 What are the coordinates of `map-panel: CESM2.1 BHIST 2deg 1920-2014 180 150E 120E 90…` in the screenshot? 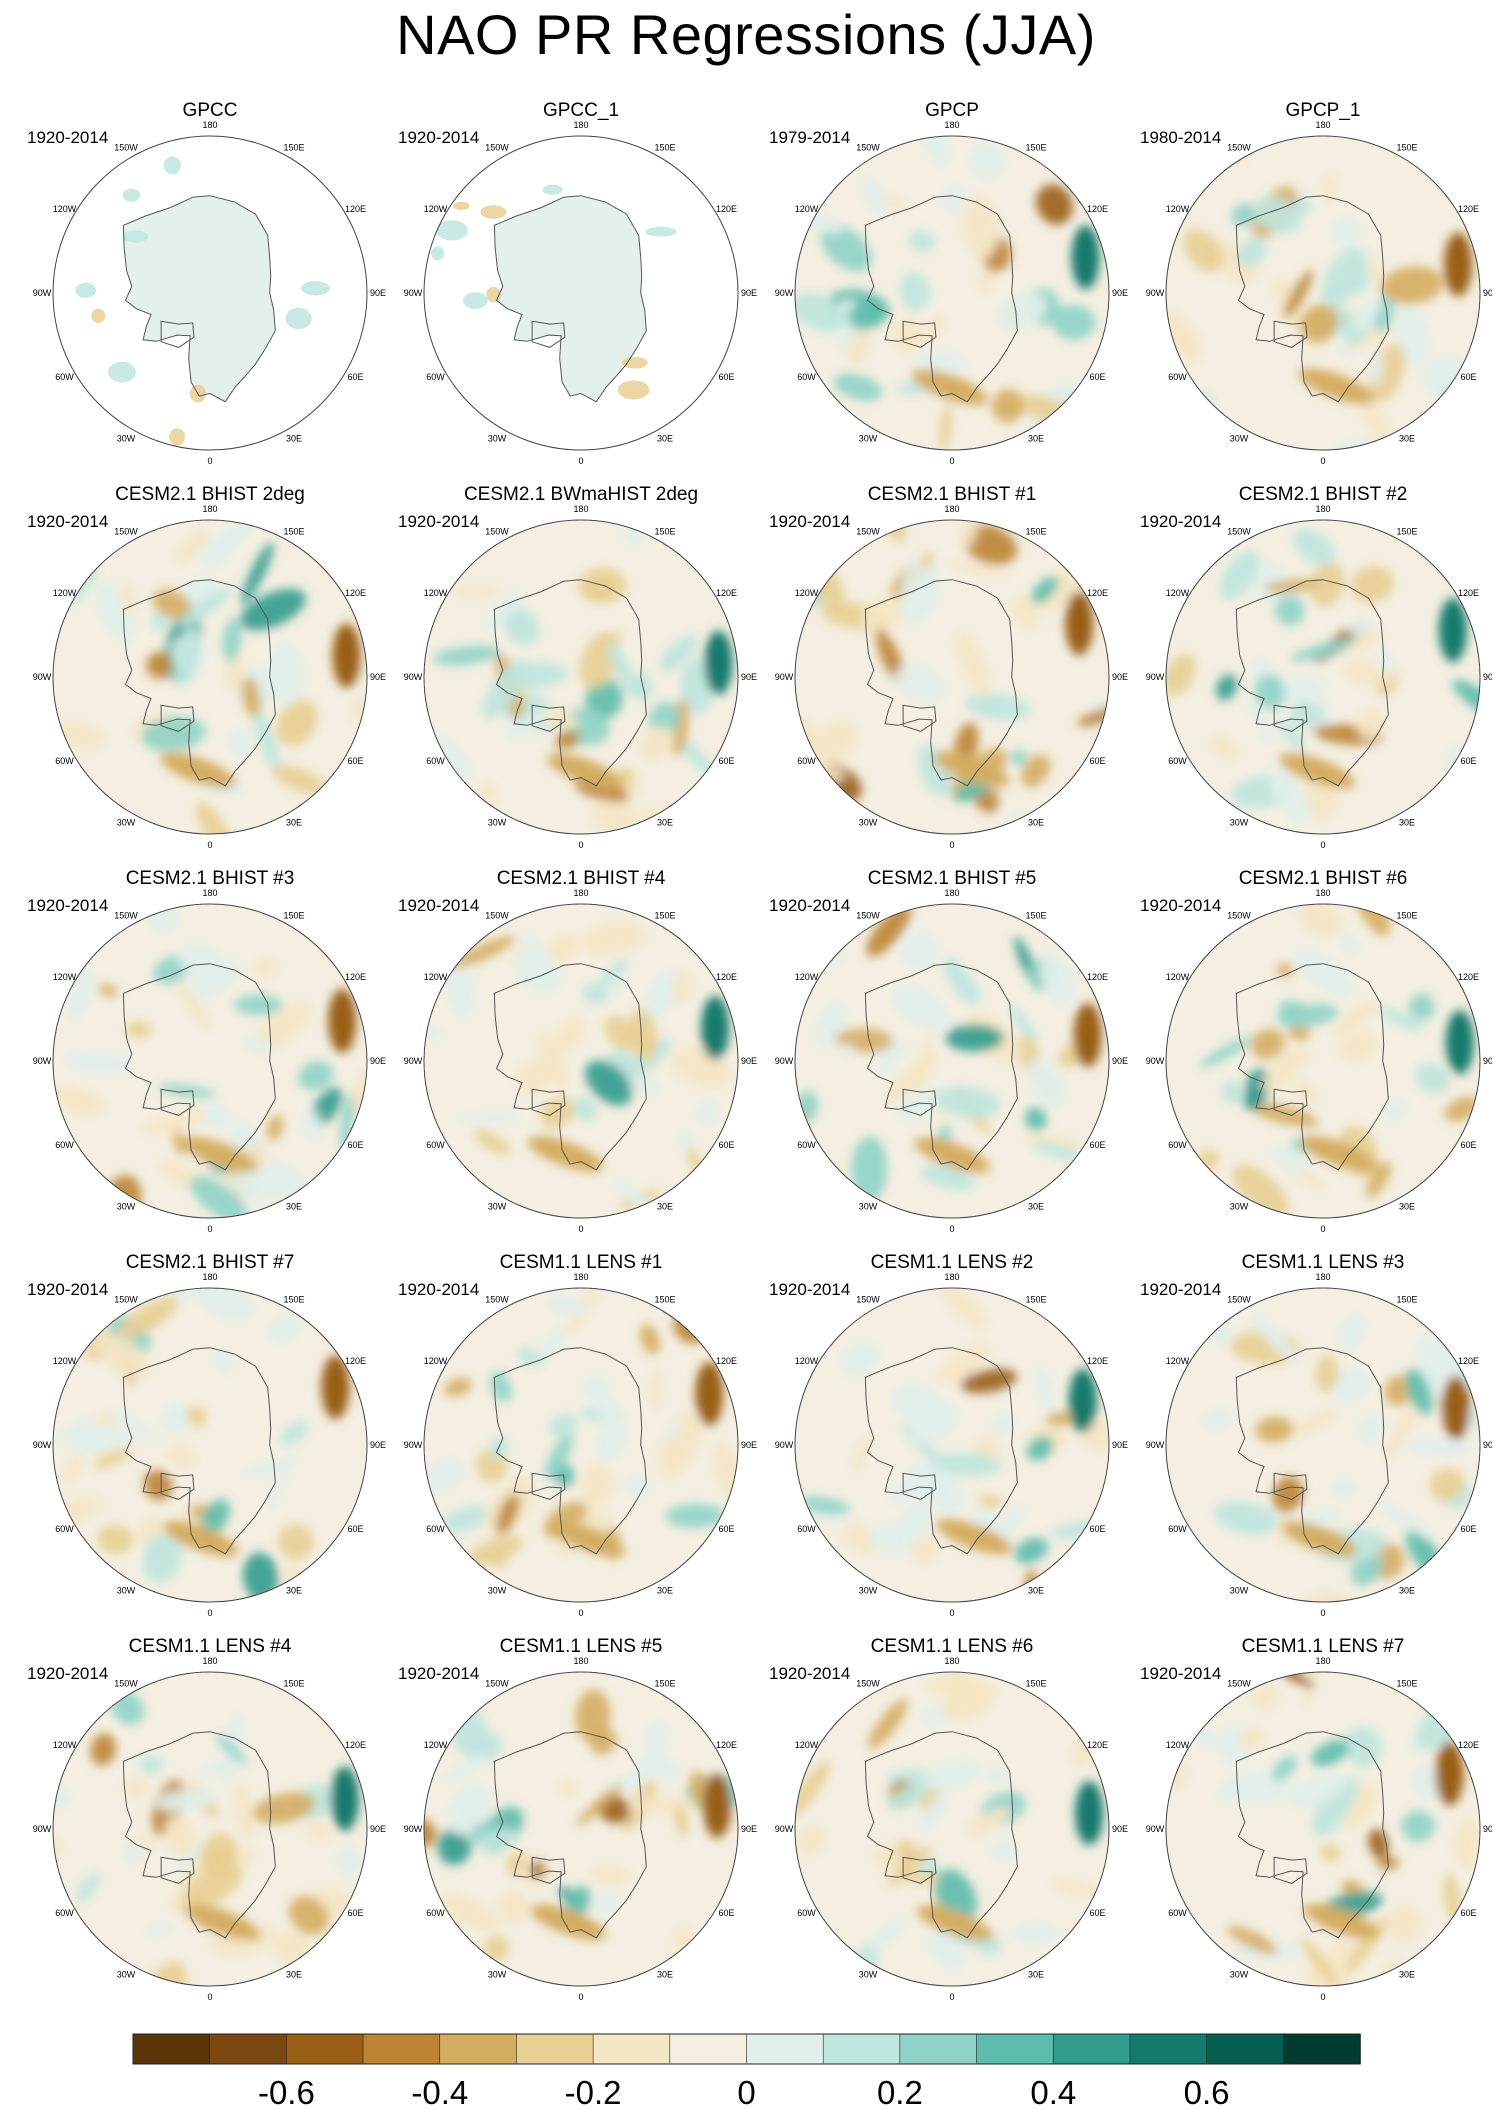 It's located at (210, 676).